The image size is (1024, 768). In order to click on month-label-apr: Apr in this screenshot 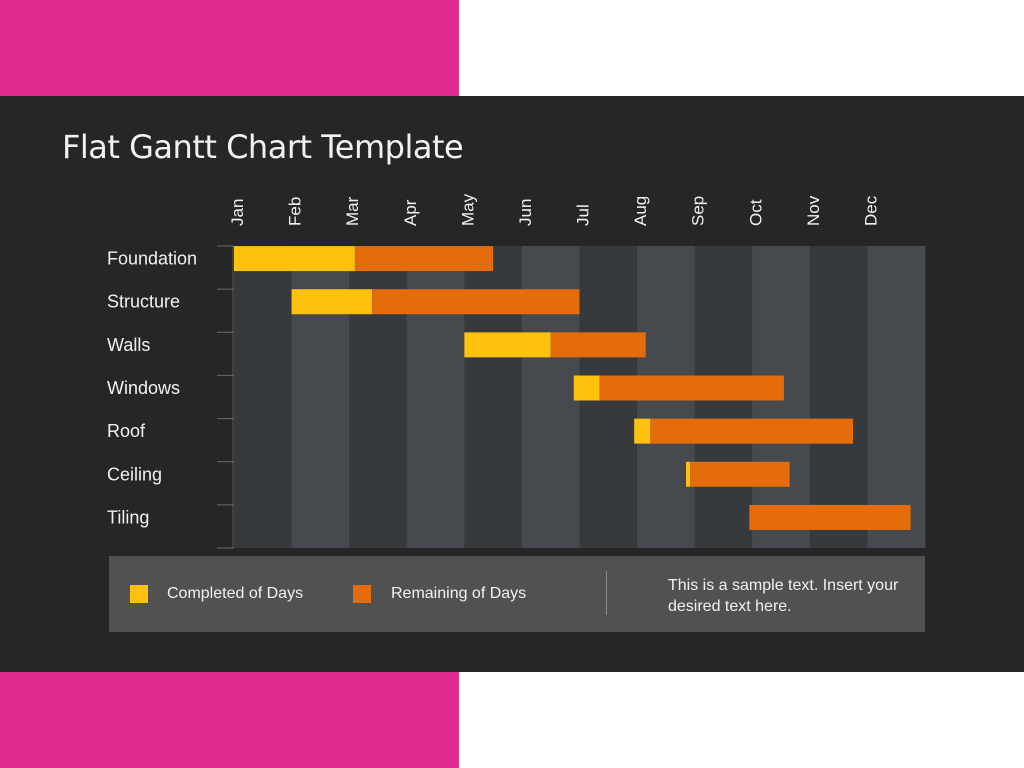, I will do `click(410, 212)`.